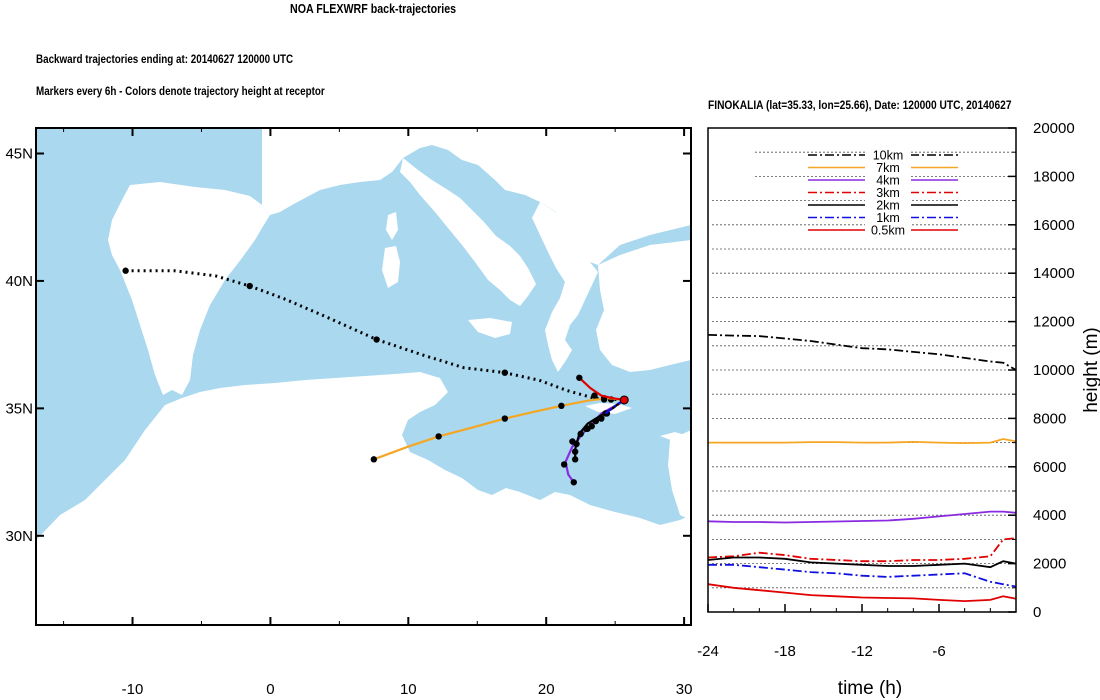  Describe the element at coordinates (862, 550) in the screenshot. I see `profile-line-3km` at that location.